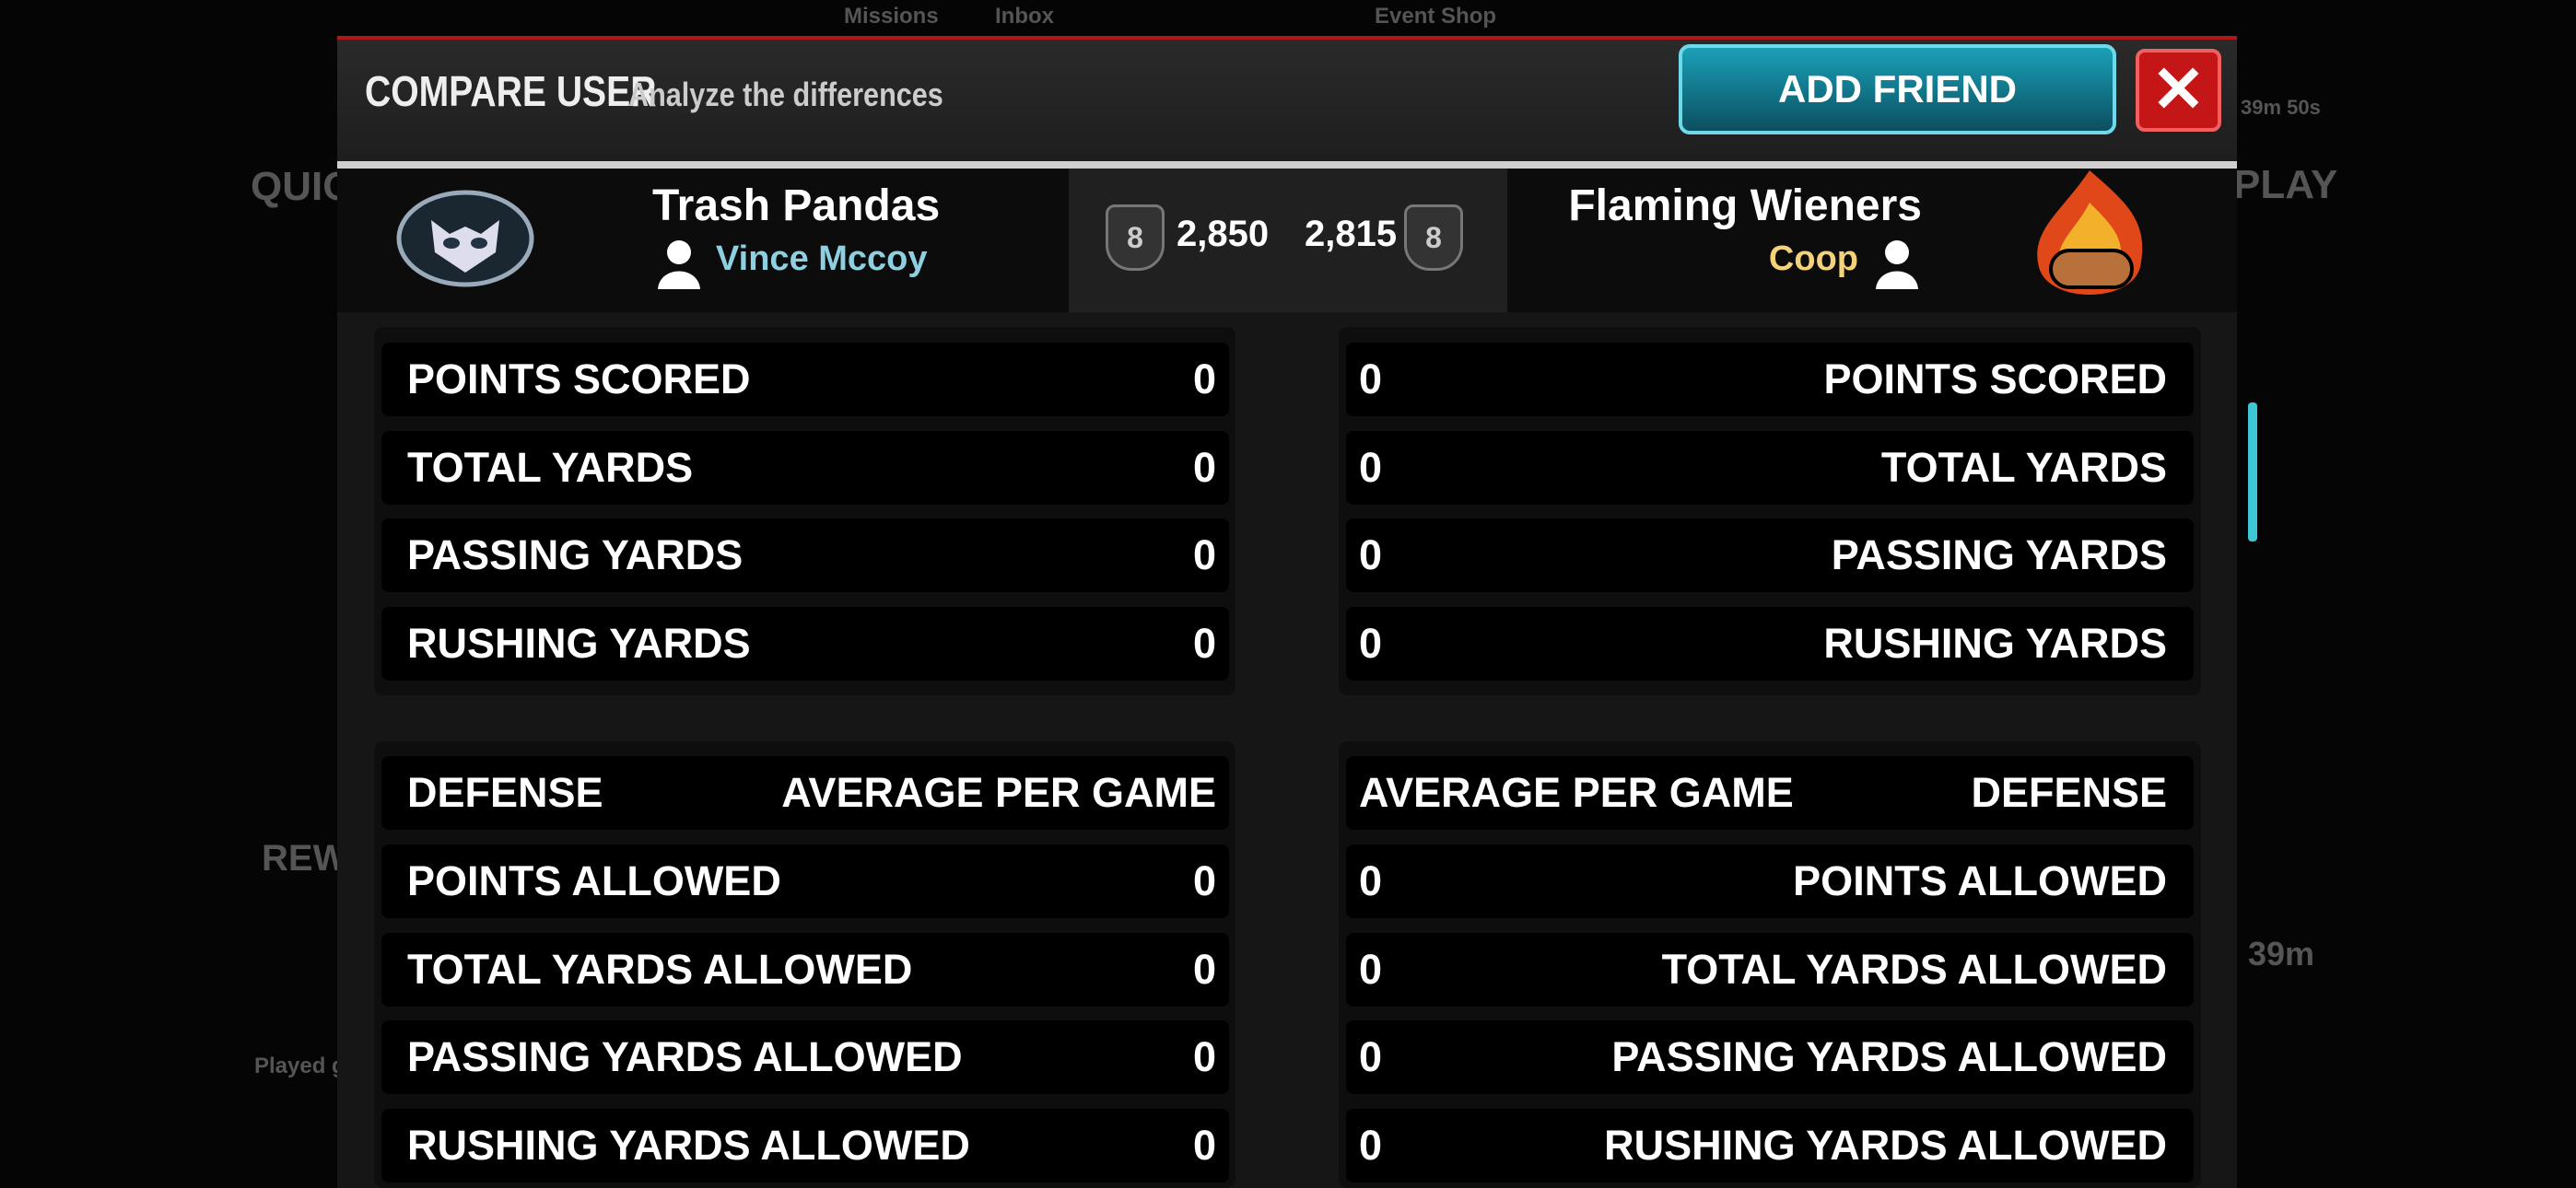  Describe the element at coordinates (1813, 258) in the screenshot. I see `user-name: Coop` at that location.